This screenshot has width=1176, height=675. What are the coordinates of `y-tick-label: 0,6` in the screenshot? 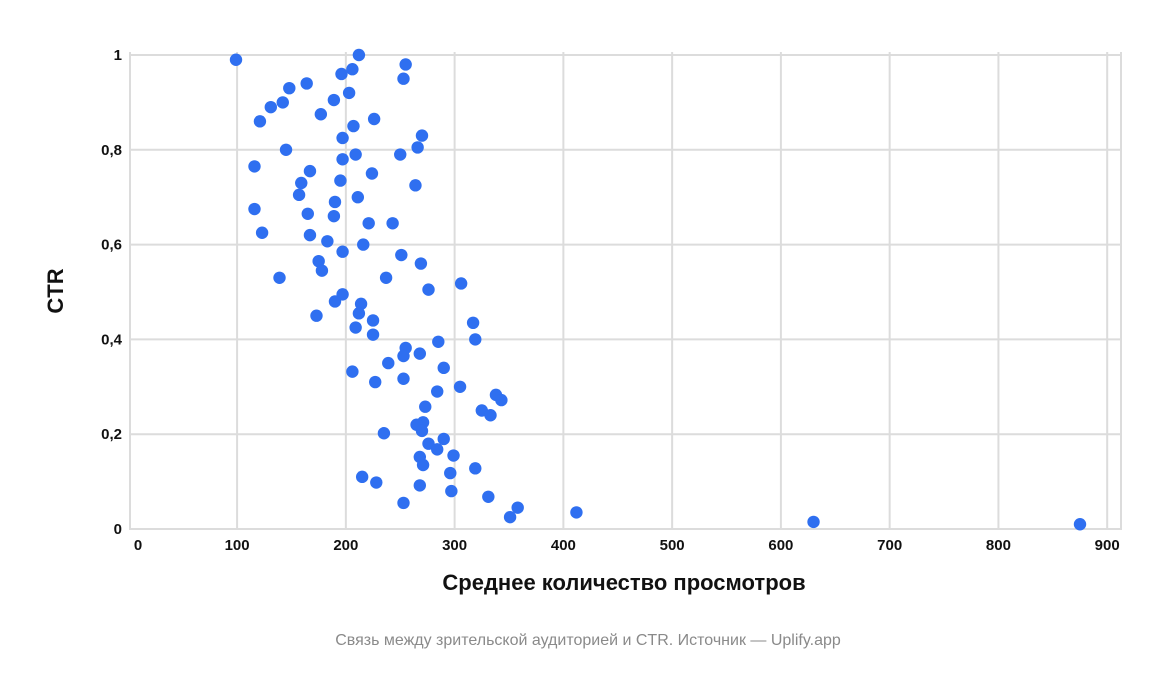 It's located at (111, 245).